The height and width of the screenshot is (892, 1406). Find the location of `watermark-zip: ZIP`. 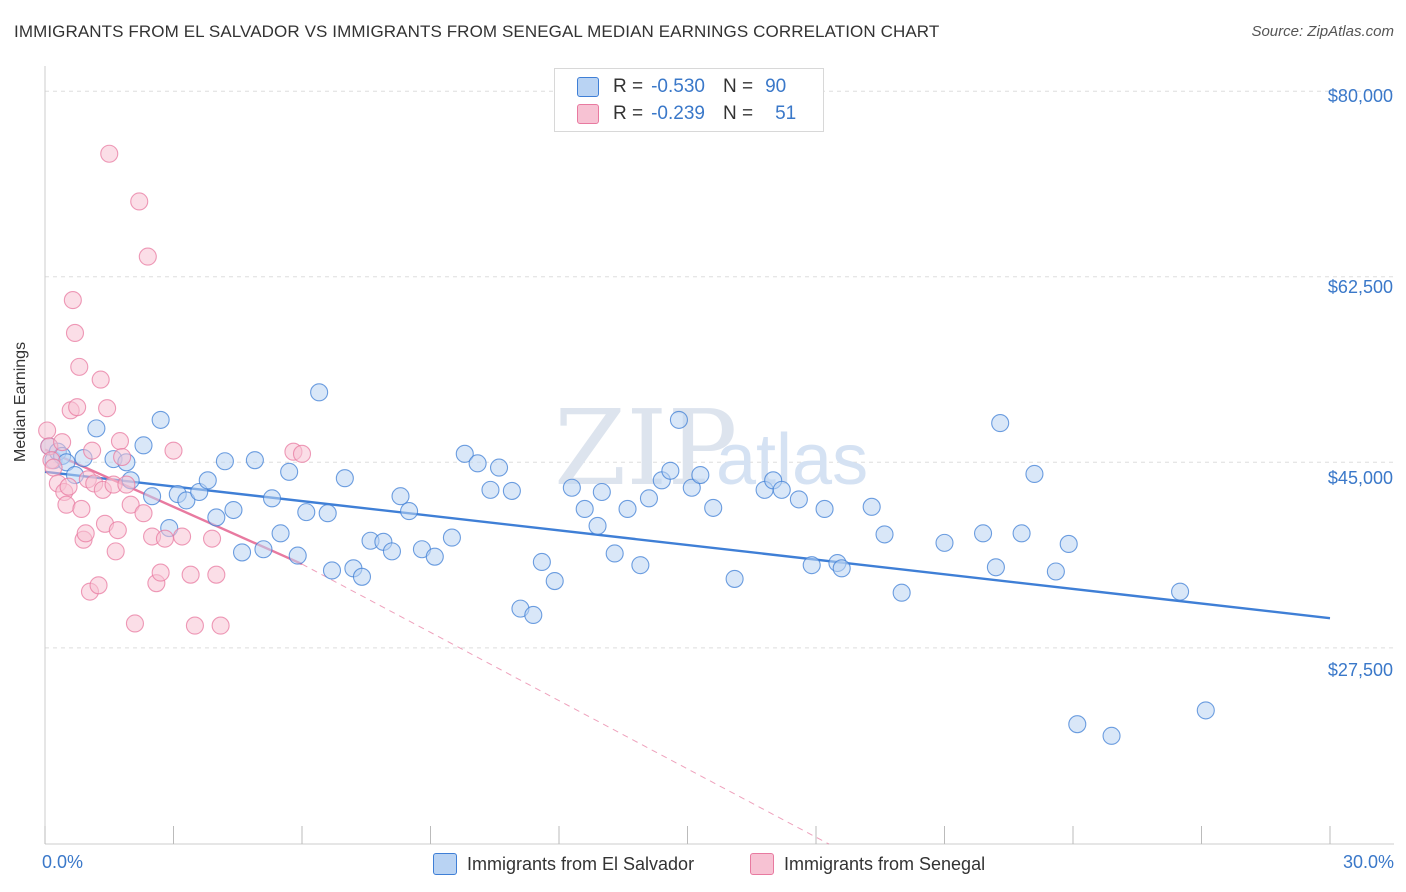

watermark-zip: ZIP is located at coordinates (645, 448).